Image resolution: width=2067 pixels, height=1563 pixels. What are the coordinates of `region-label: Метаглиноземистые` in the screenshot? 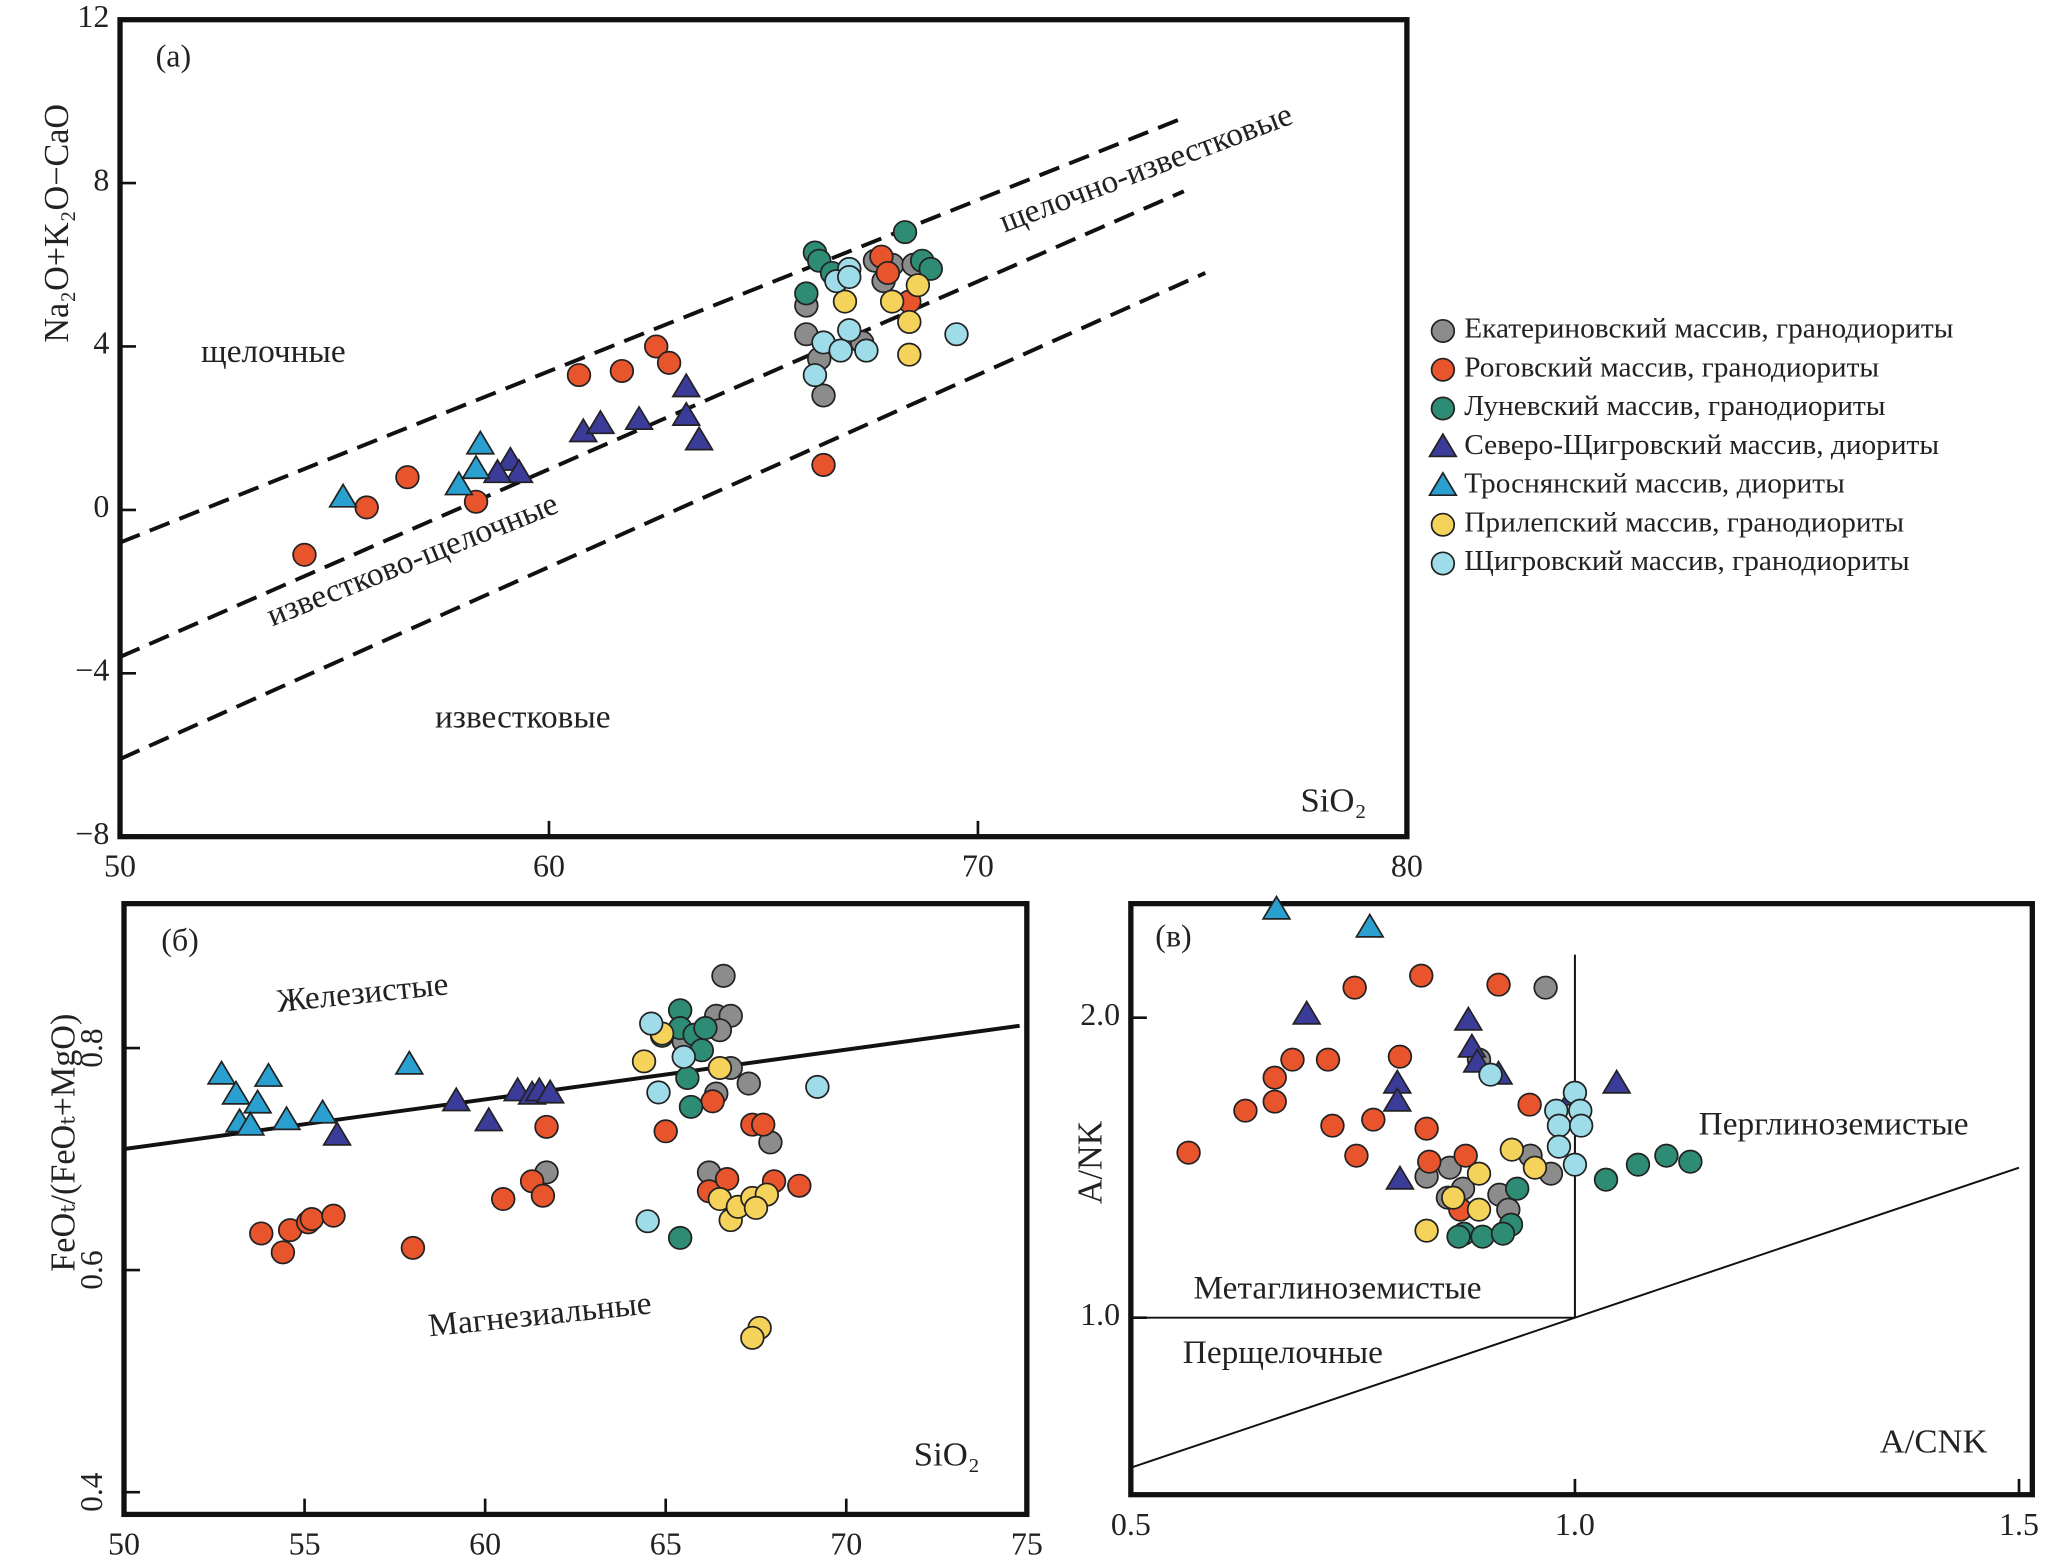 It's located at (1337, 1289).